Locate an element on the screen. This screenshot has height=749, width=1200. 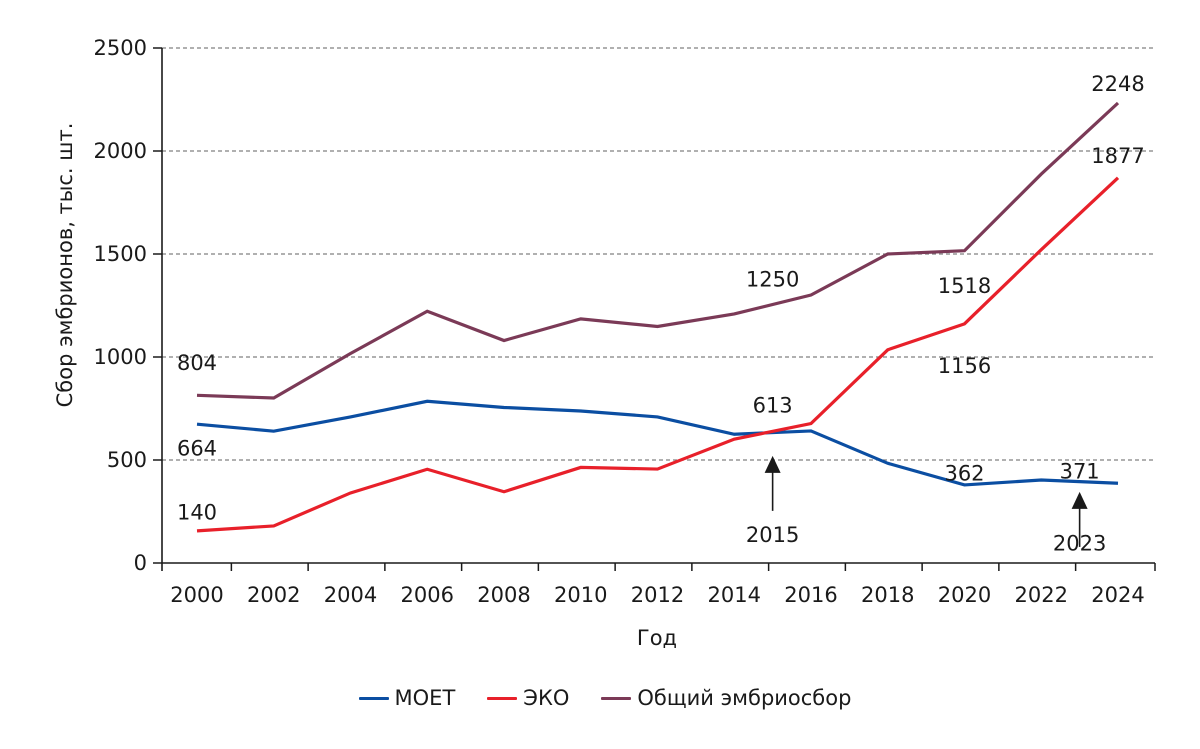
legend-label-moet: МОЕТ is located at coordinates (425, 698).